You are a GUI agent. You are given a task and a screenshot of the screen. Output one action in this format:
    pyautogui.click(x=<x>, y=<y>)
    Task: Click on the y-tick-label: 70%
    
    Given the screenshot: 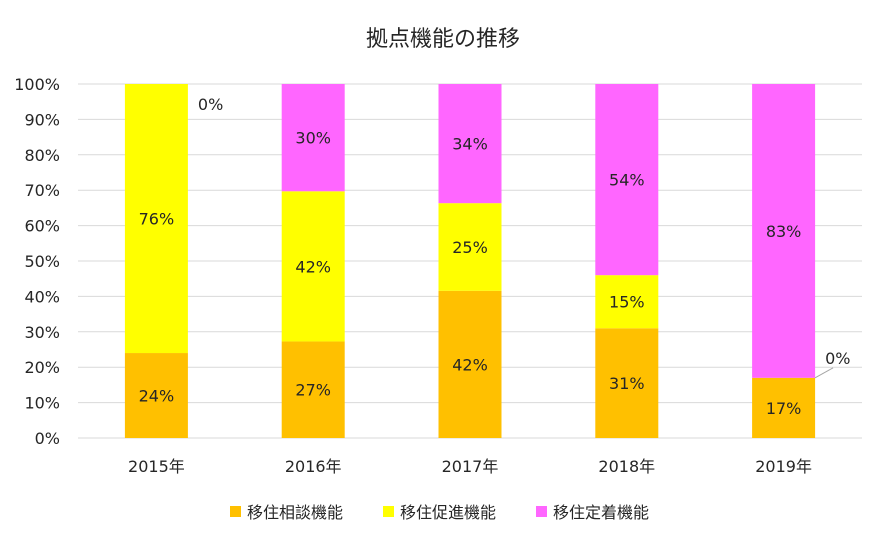 What is the action you would take?
    pyautogui.click(x=42, y=190)
    